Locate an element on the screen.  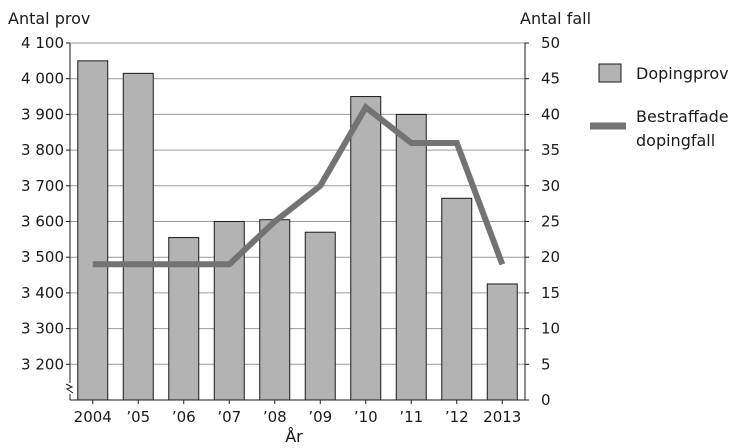
left-tick-label: 3 900 is located at coordinates (42, 114).